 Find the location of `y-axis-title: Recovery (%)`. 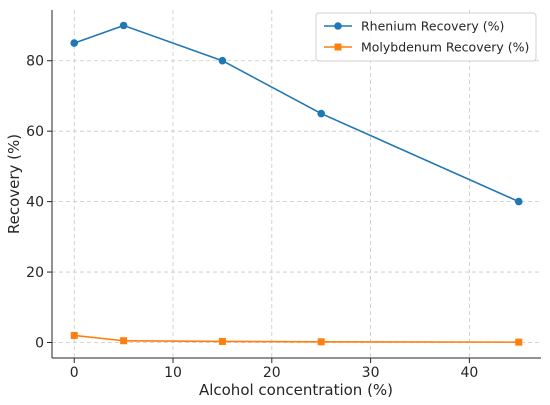

y-axis-title: Recovery (%) is located at coordinates (14, 184).